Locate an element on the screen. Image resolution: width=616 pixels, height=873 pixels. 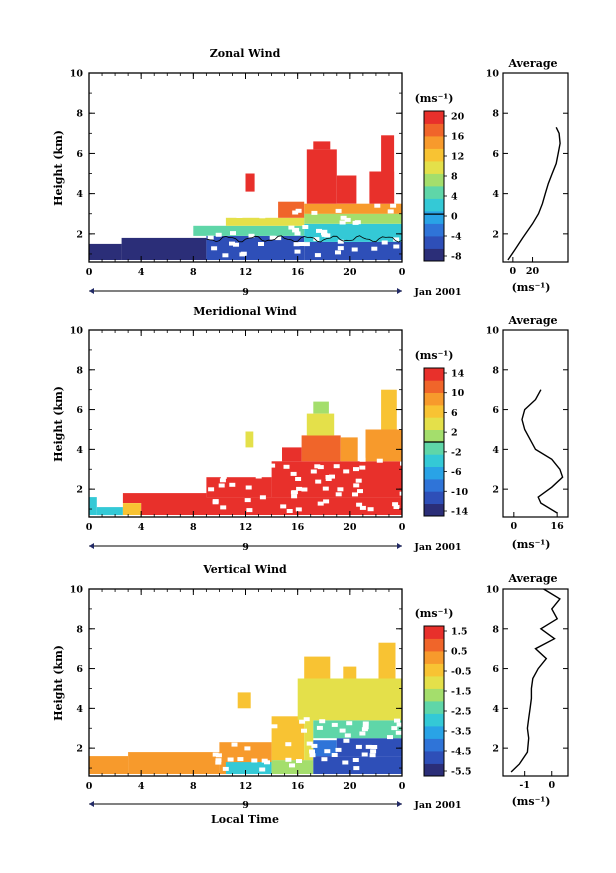
y-tick-label: 4 is located at coordinates (79, 194).